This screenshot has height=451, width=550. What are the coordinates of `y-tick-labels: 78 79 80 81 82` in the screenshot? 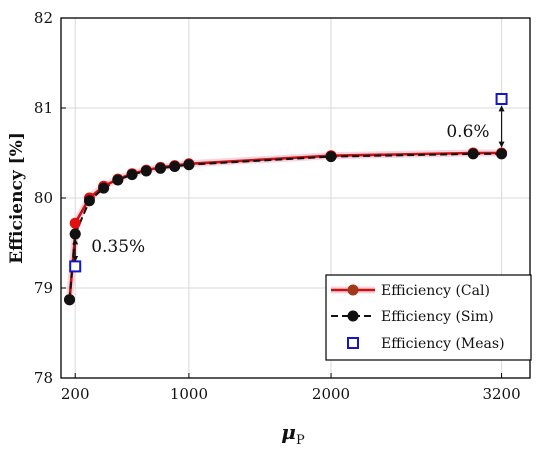 It's located at (43, 198).